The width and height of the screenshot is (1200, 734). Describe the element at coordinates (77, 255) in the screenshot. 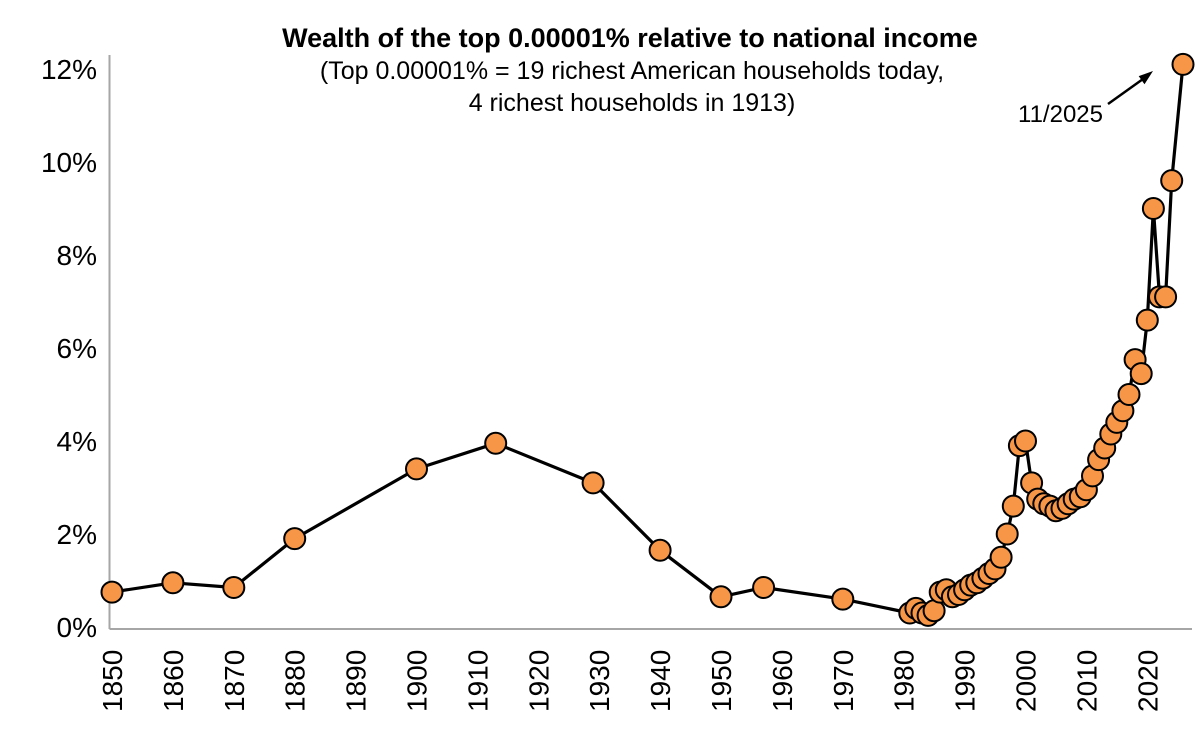

I see `y-tick-label: 8%` at that location.